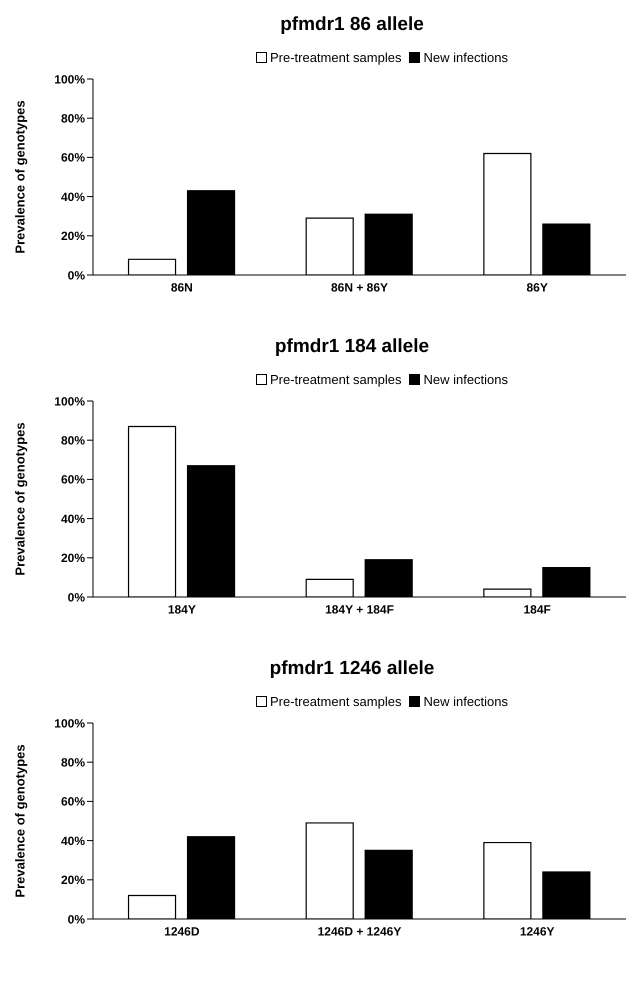 The width and height of the screenshot is (644, 987). What do you see at coordinates (359, 287) in the screenshot?
I see `x-tick-label: 86N + 86Y` at bounding box center [359, 287].